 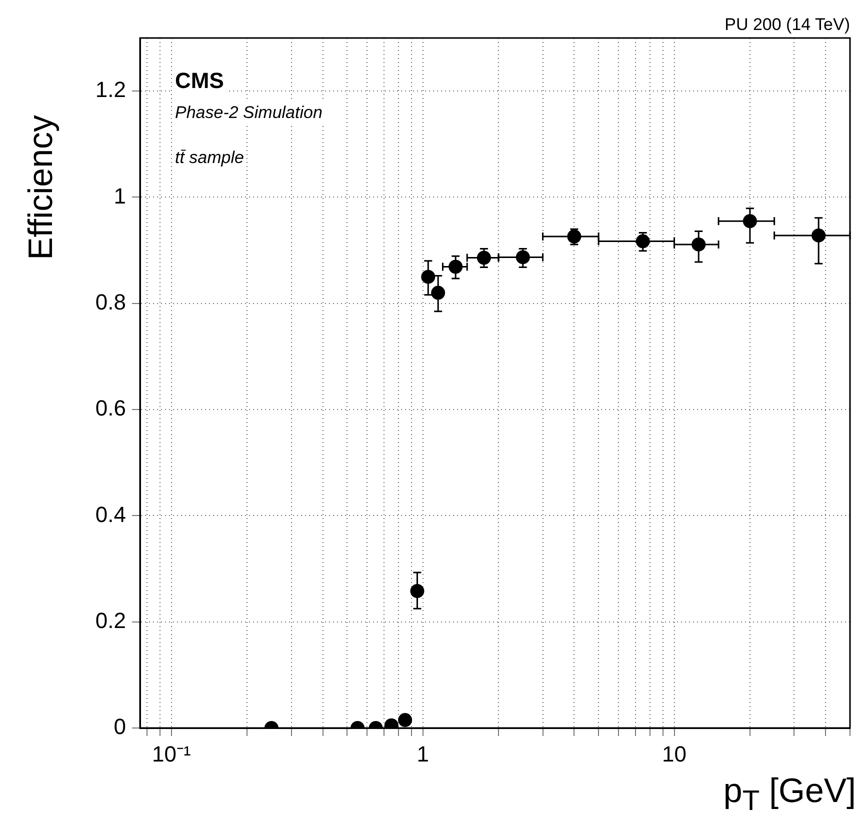 I want to click on y-axis-title: Efficiency, so click(x=41, y=187).